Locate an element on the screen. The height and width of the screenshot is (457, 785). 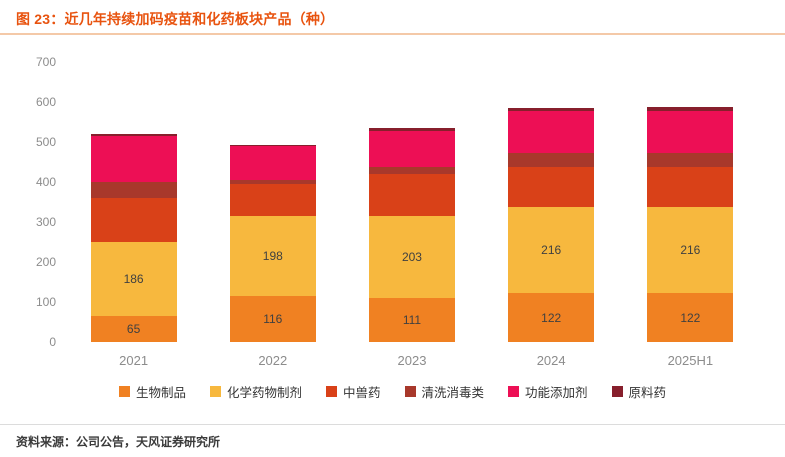
bar-segment: 186 is located at coordinates (133, 278).